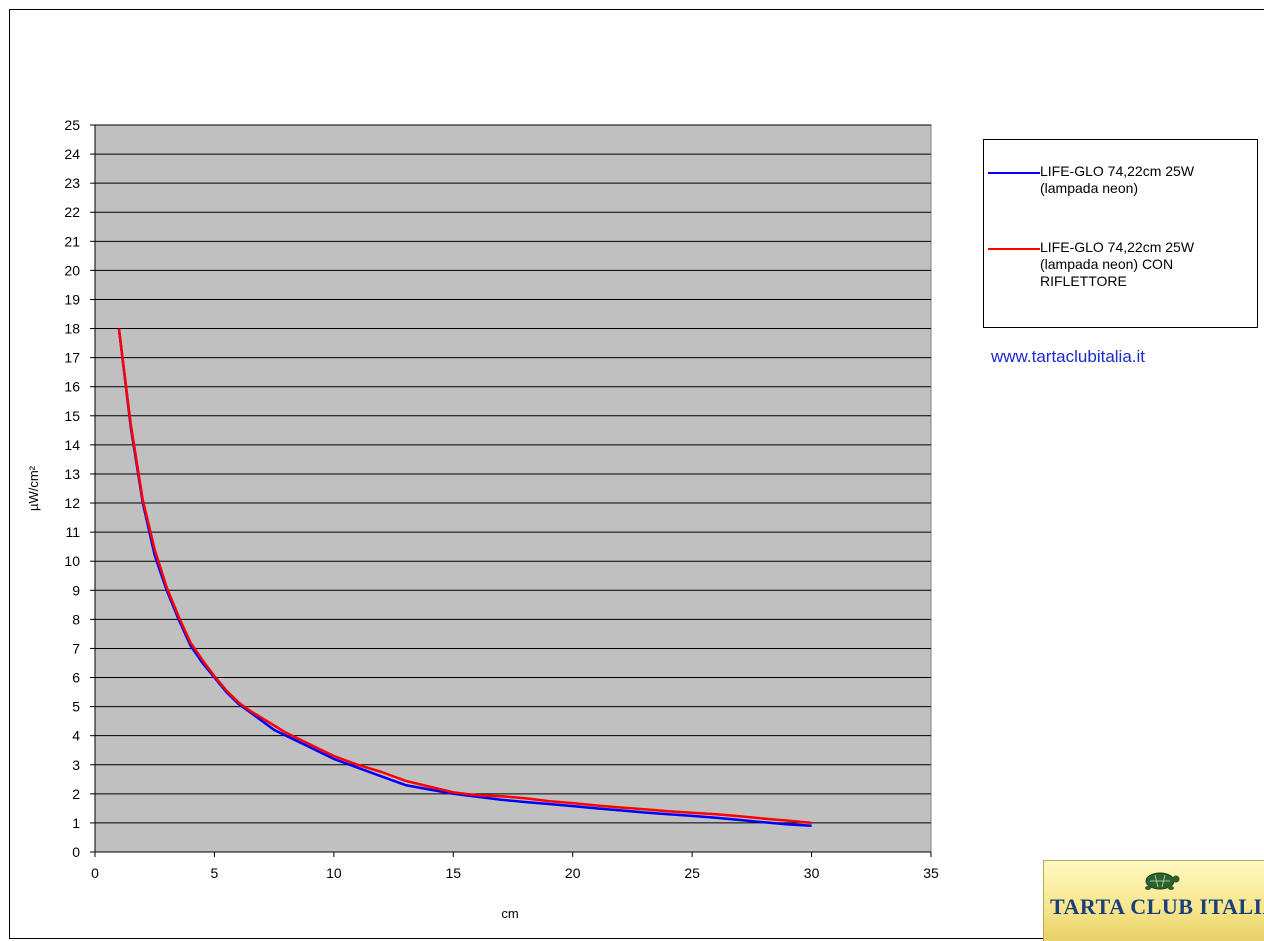  Describe the element at coordinates (72, 183) in the screenshot. I see `y-tick-label: 23` at that location.